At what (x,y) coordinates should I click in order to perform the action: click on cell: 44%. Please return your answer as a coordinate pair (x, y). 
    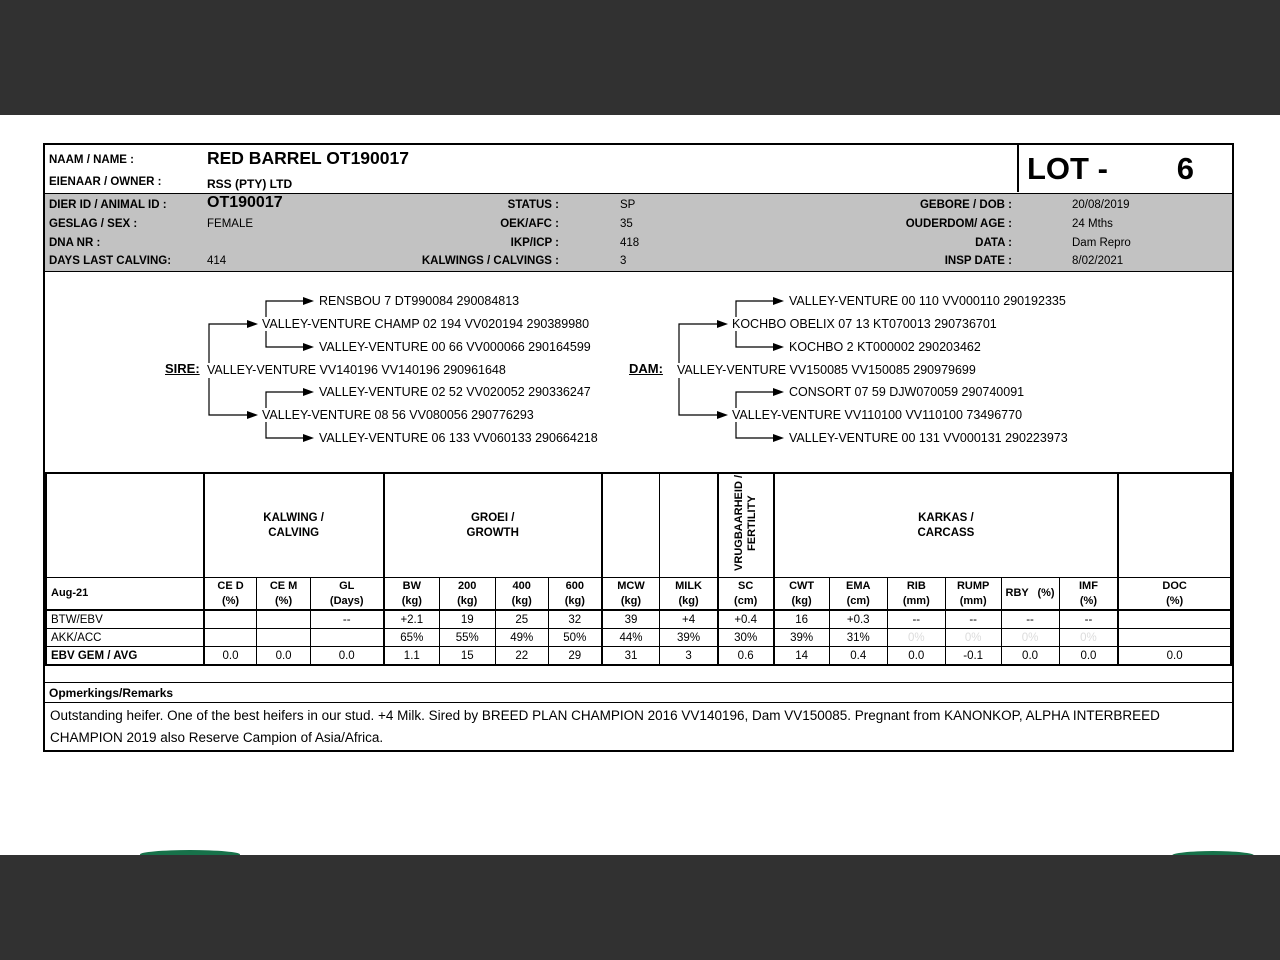
    Looking at the image, I should click on (630, 637).